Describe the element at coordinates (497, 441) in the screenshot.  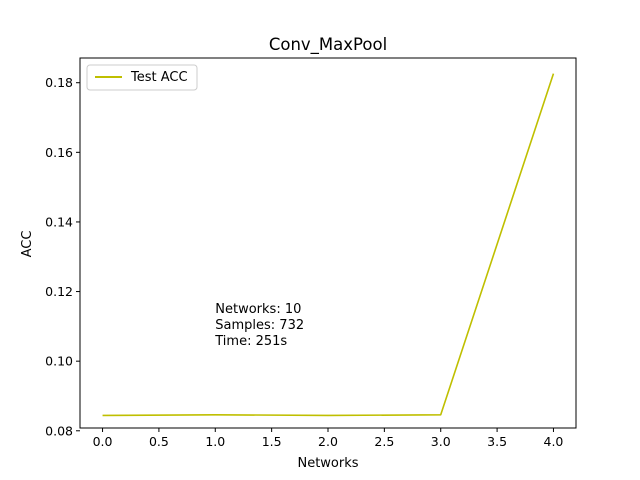
I see `x-tick-label: 3.5` at that location.